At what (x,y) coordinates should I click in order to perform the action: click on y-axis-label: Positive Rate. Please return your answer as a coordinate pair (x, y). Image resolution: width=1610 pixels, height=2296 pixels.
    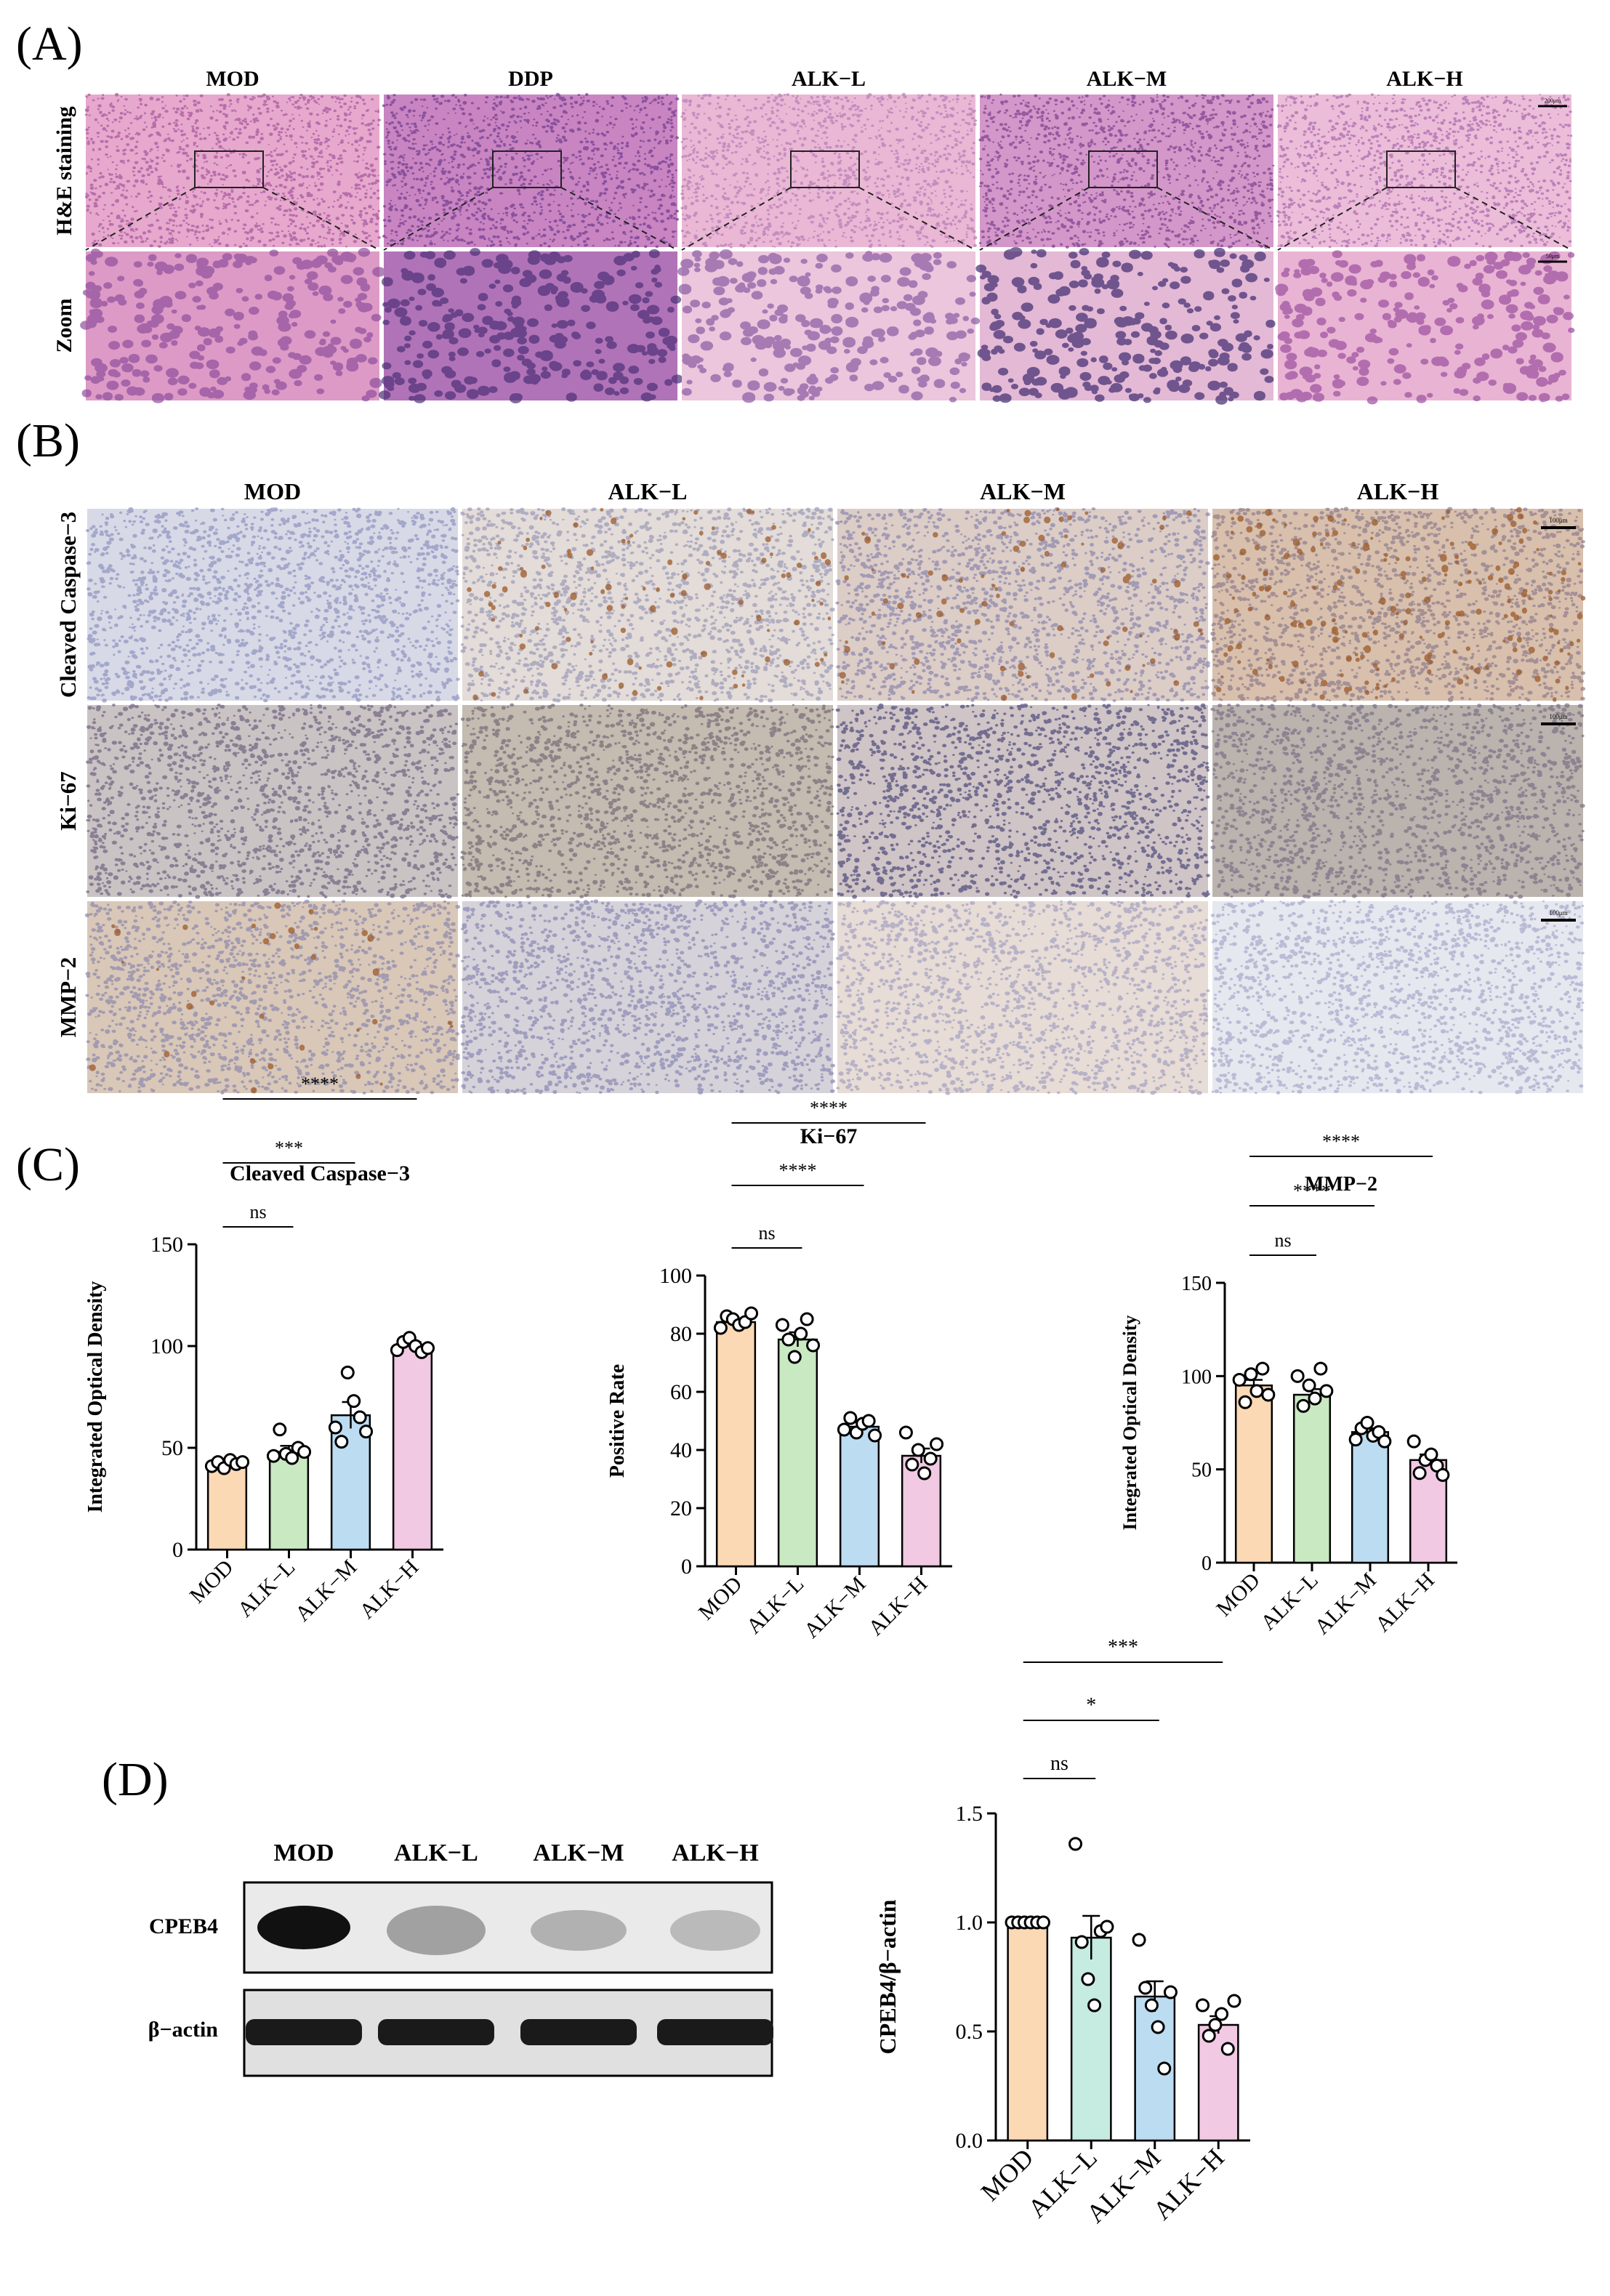
    Looking at the image, I should click on (617, 1421).